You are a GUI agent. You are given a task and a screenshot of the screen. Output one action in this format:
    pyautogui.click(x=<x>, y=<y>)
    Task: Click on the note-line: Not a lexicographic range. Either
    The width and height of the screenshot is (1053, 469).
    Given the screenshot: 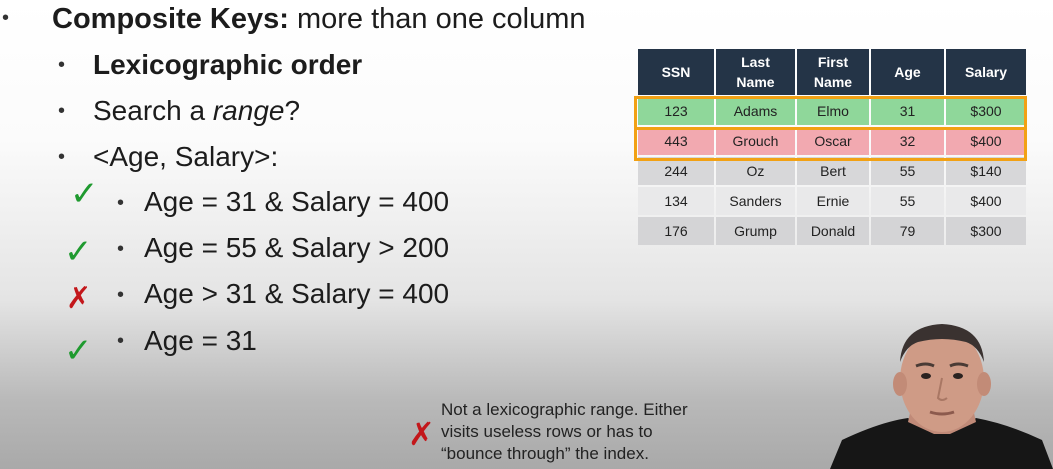 What is the action you would take?
    pyautogui.click(x=564, y=409)
    